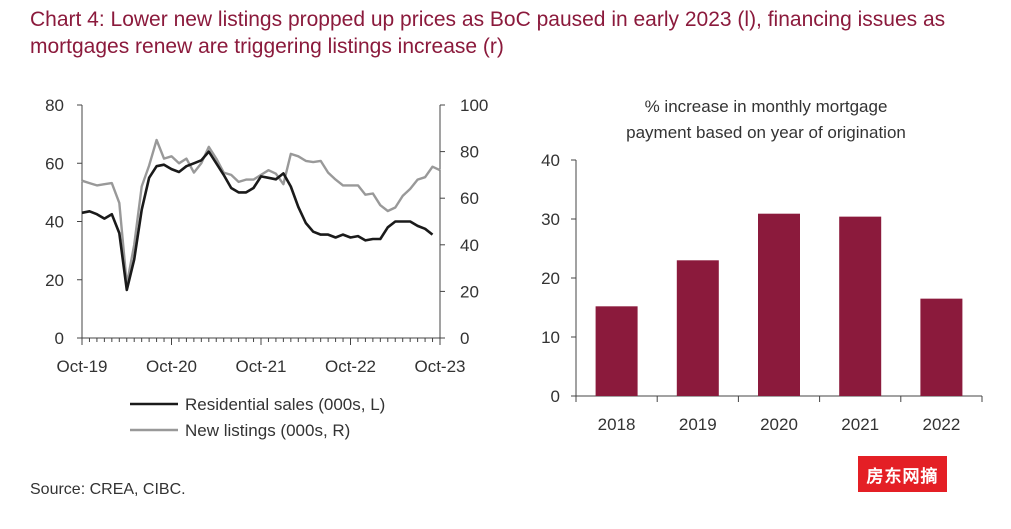 This screenshot has width=1011, height=529. What do you see at coordinates (698, 424) in the screenshot?
I see `bar-category-label: 2019` at bounding box center [698, 424].